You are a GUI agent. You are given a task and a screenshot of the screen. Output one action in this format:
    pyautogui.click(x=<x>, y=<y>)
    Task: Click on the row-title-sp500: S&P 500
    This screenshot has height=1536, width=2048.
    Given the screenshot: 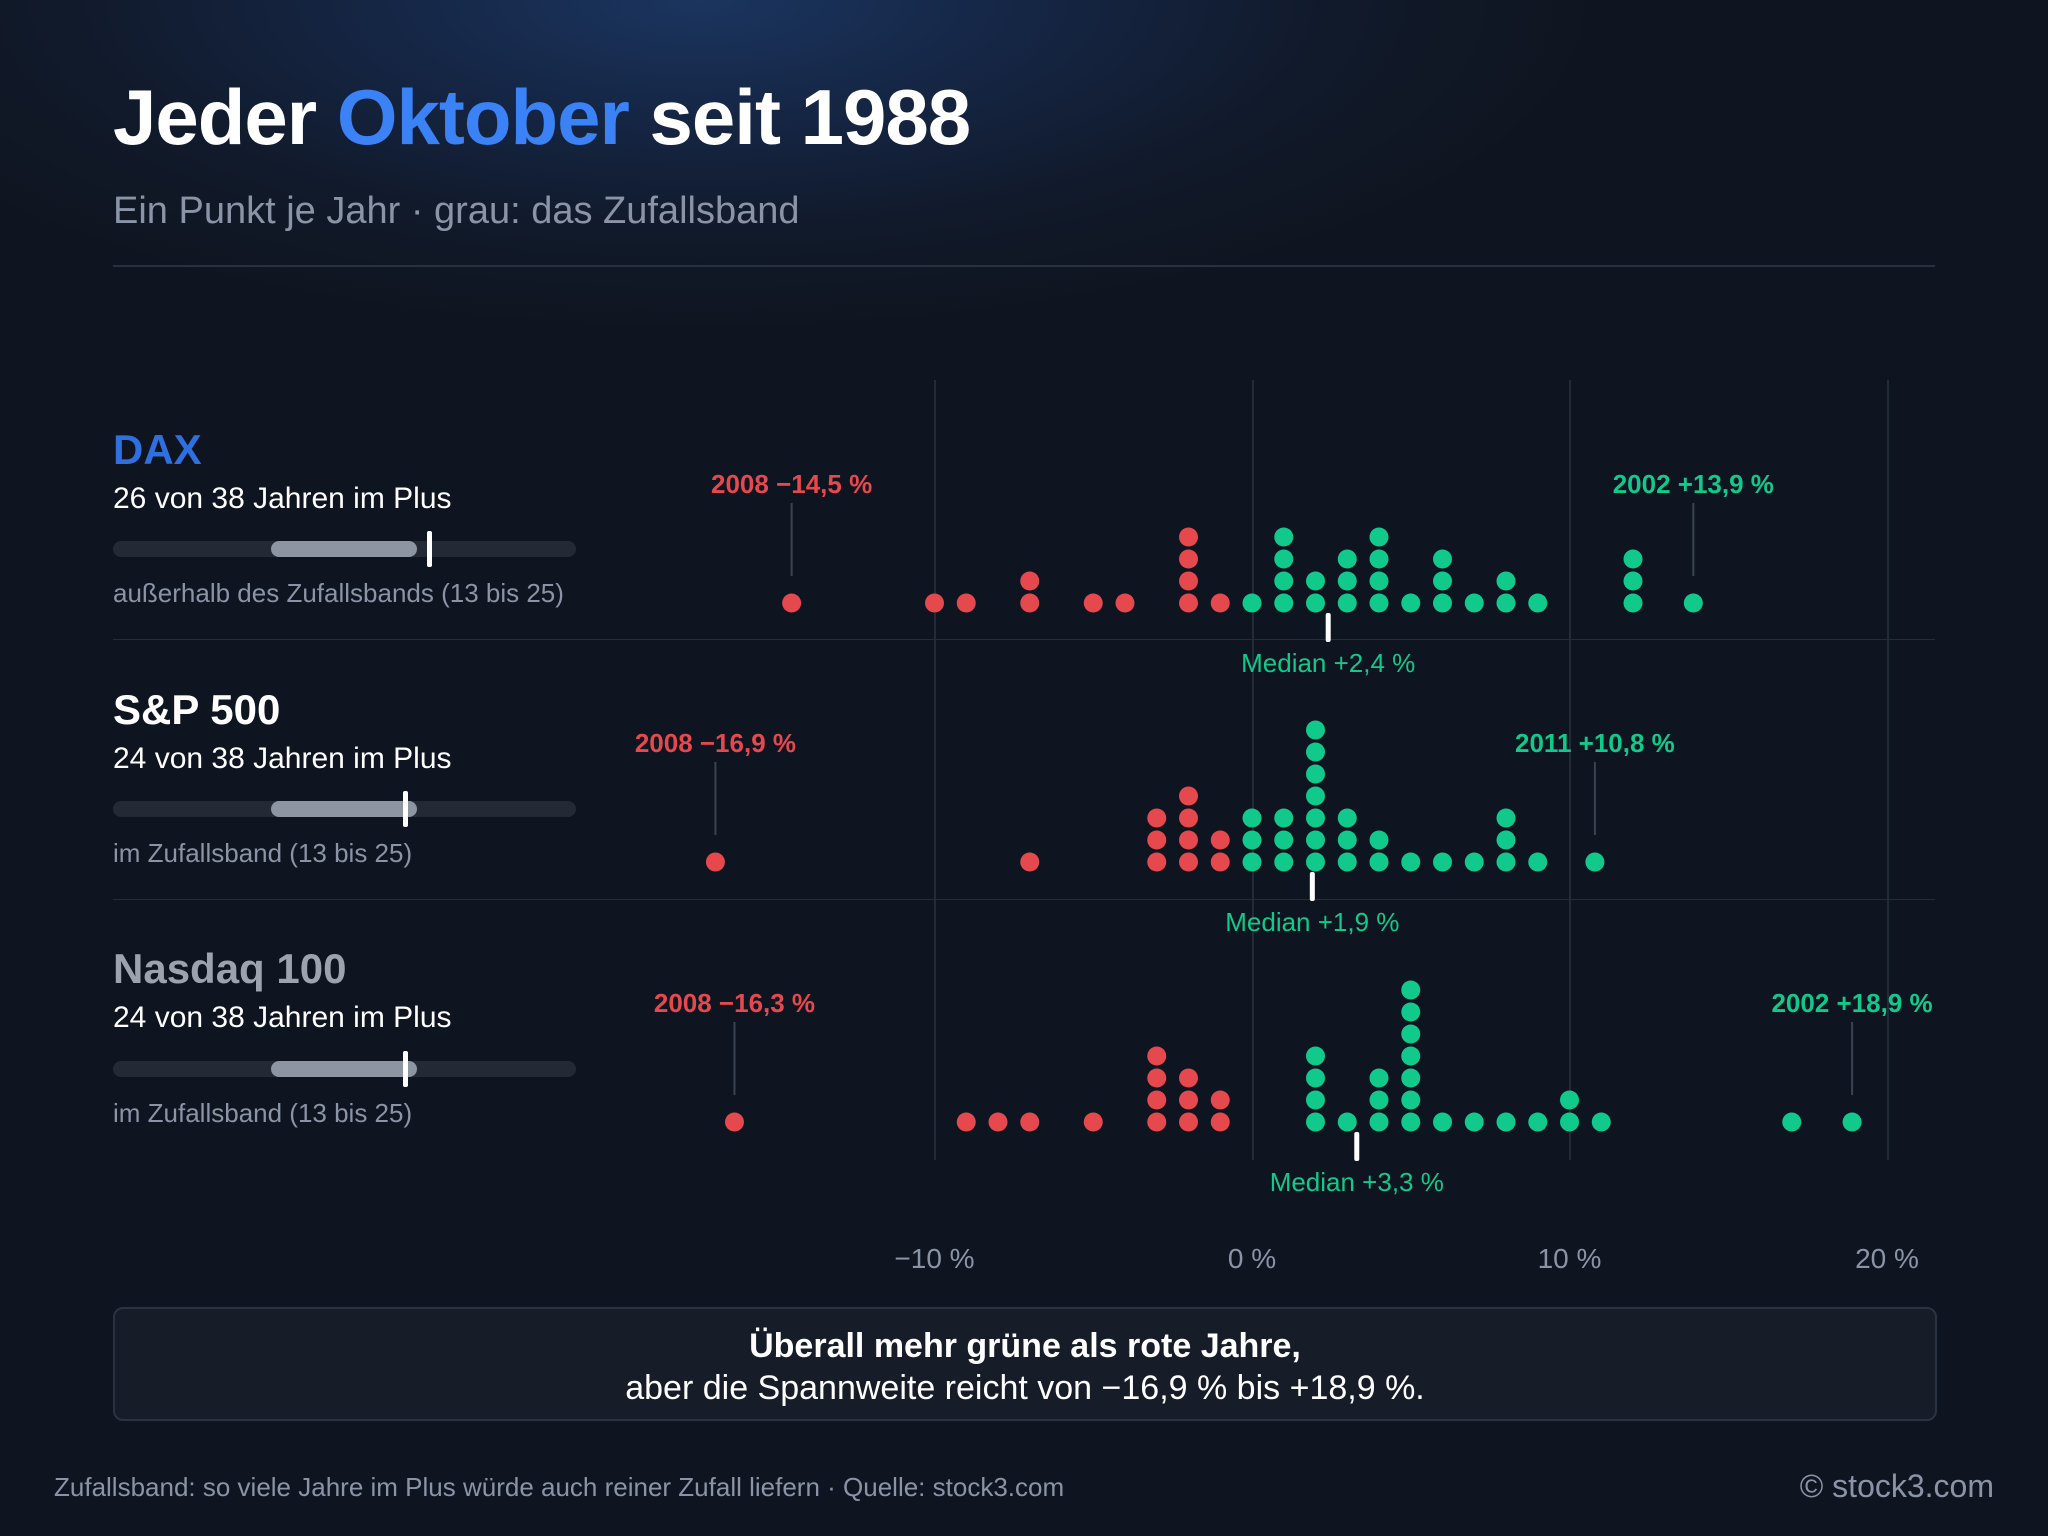 What is the action you would take?
    pyautogui.click(x=197, y=709)
    